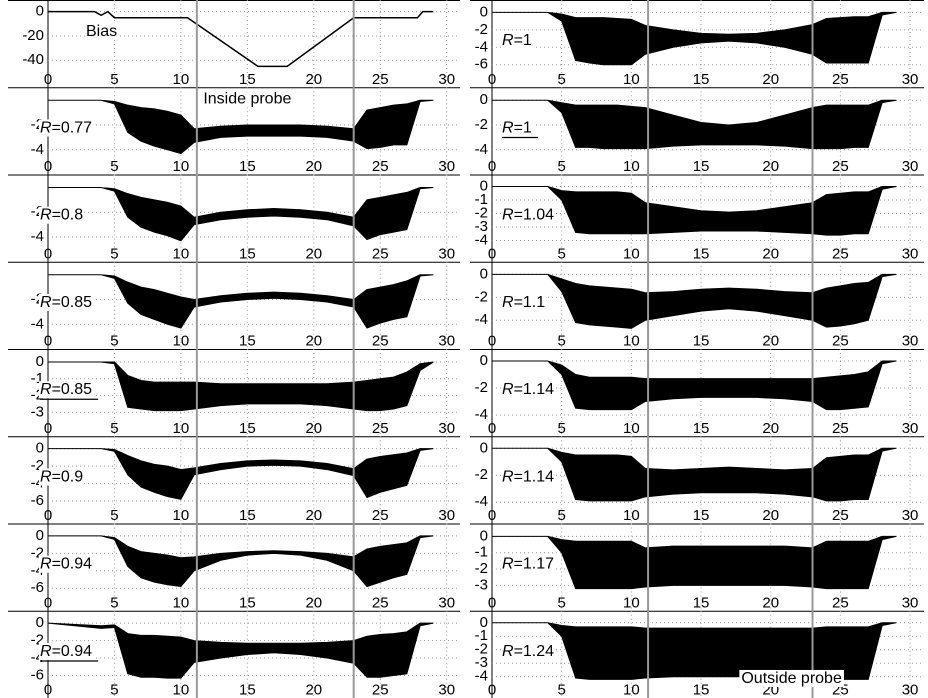 The width and height of the screenshot is (928, 698). Describe the element at coordinates (517, 127) in the screenshot. I see `panel-label: R=1` at that location.